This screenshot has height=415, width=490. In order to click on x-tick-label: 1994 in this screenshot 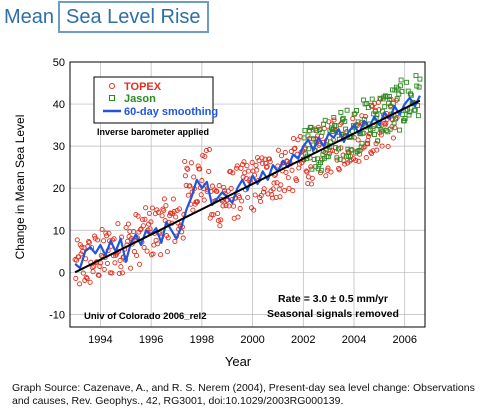, I will do `click(100, 340)`.